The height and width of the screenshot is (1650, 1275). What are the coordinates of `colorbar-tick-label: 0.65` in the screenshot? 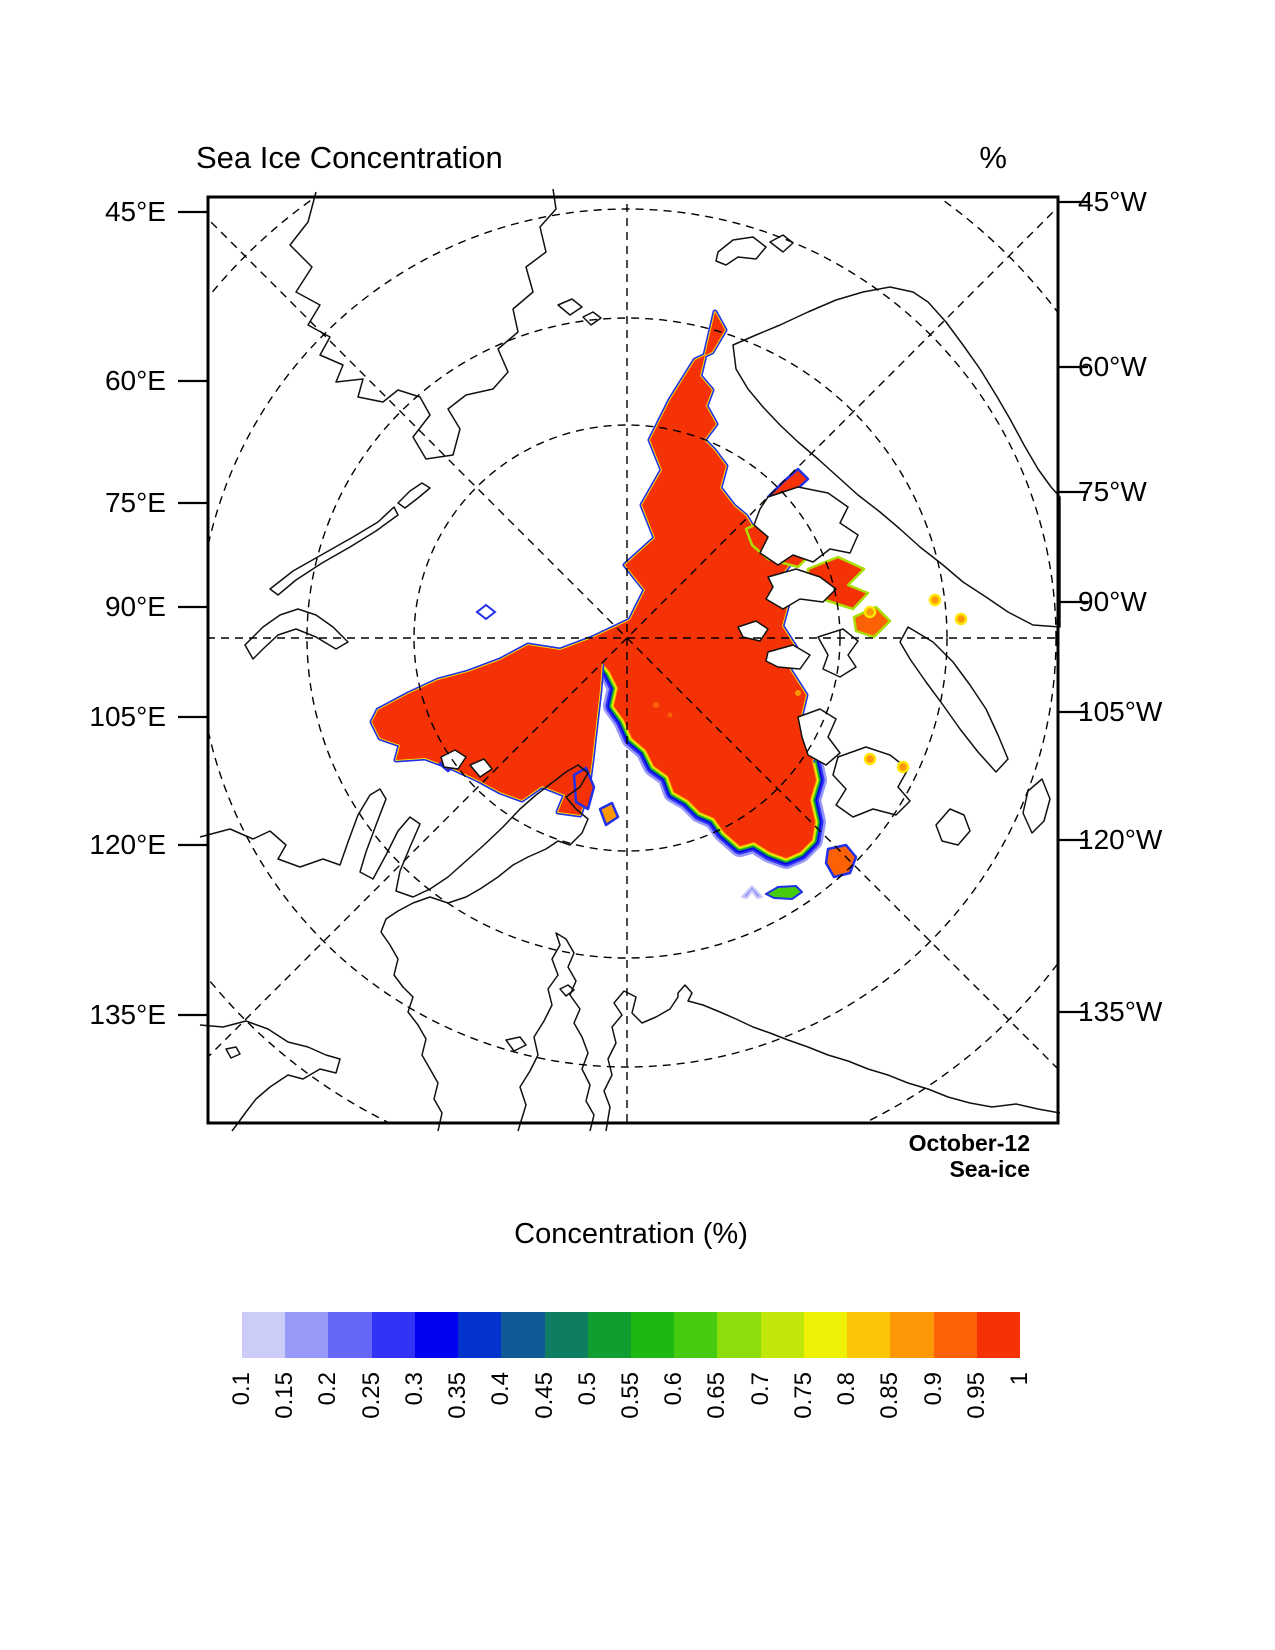 It's located at (717, 1395).